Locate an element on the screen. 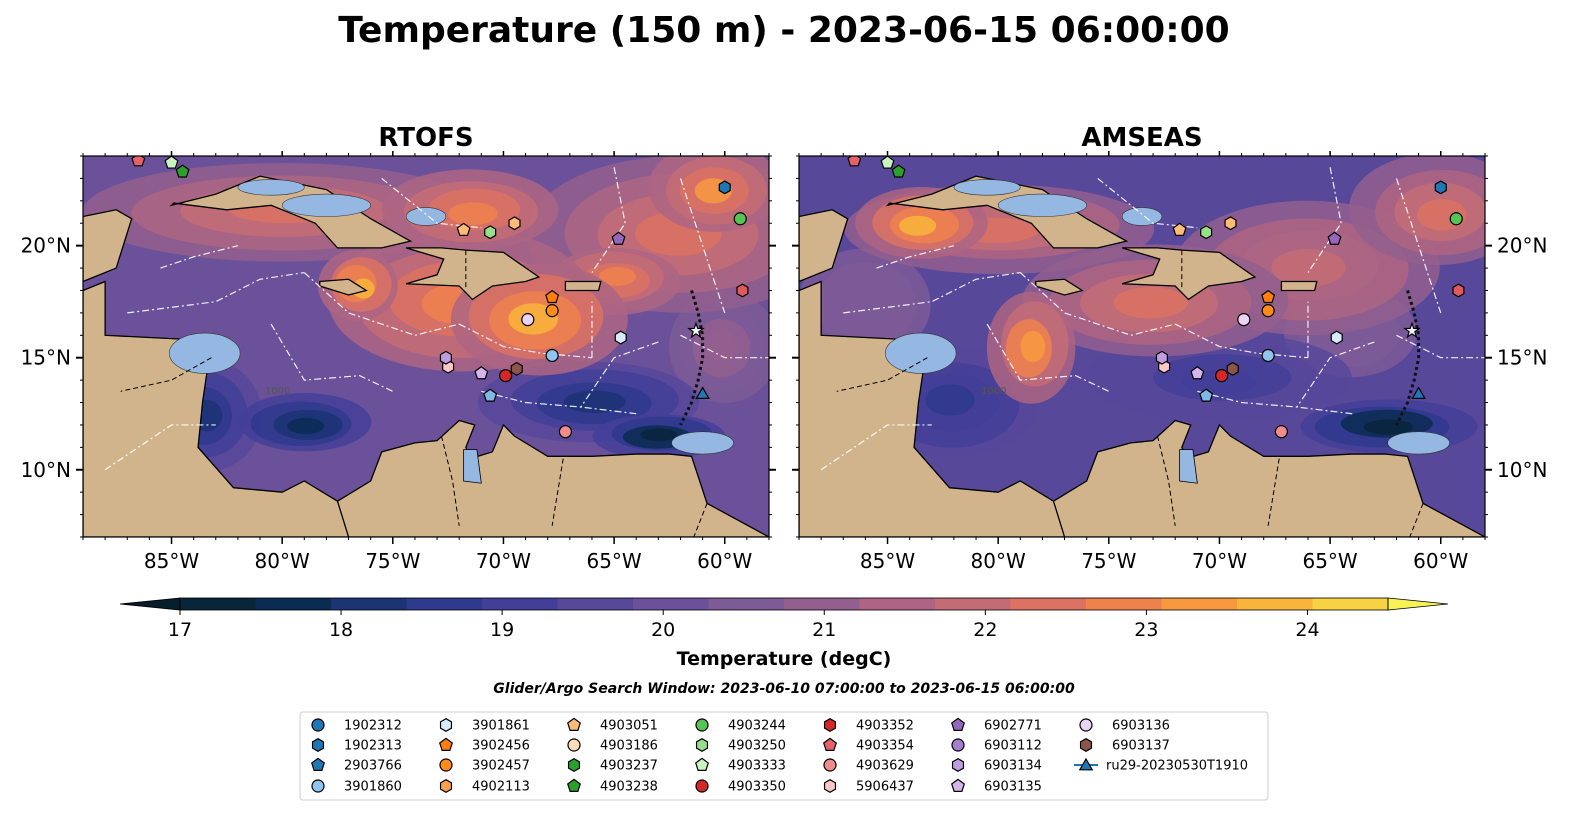  pentagon-marker-icon is located at coordinates (1206, 395).